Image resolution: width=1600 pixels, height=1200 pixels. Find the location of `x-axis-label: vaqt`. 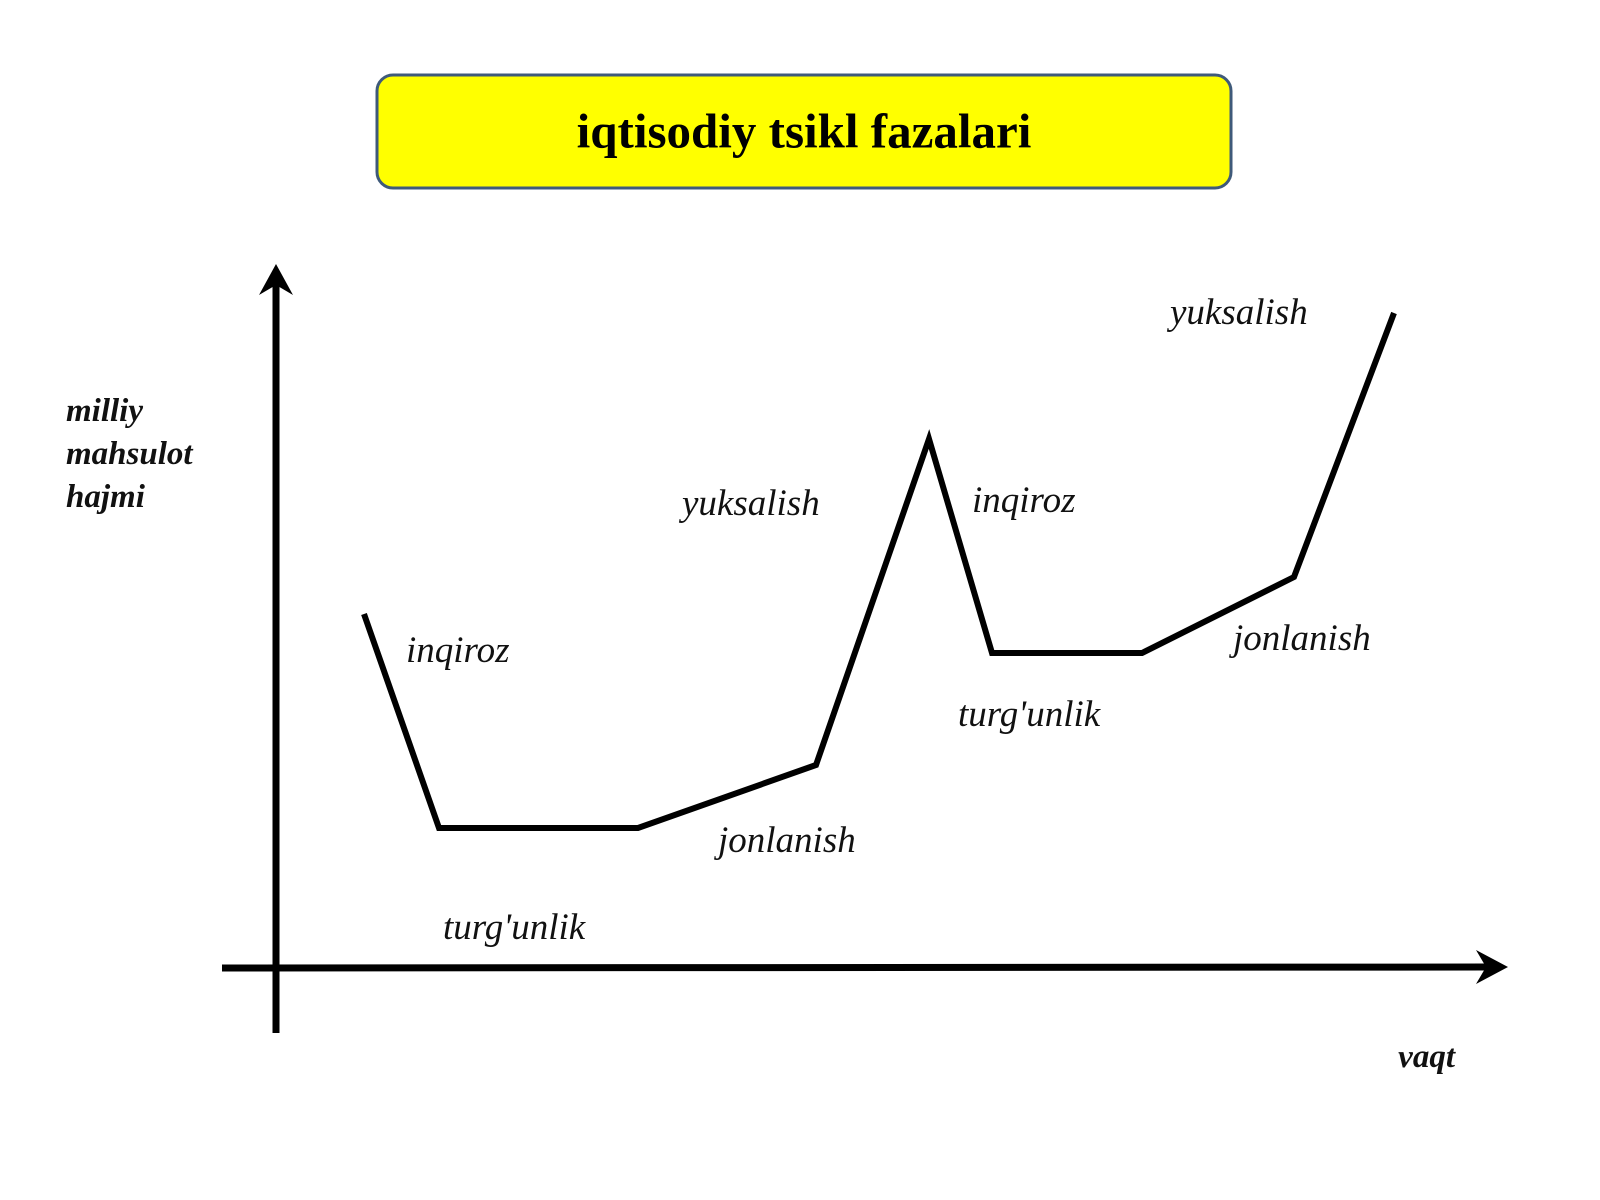

x-axis-label: vaqt is located at coordinates (1427, 1057).